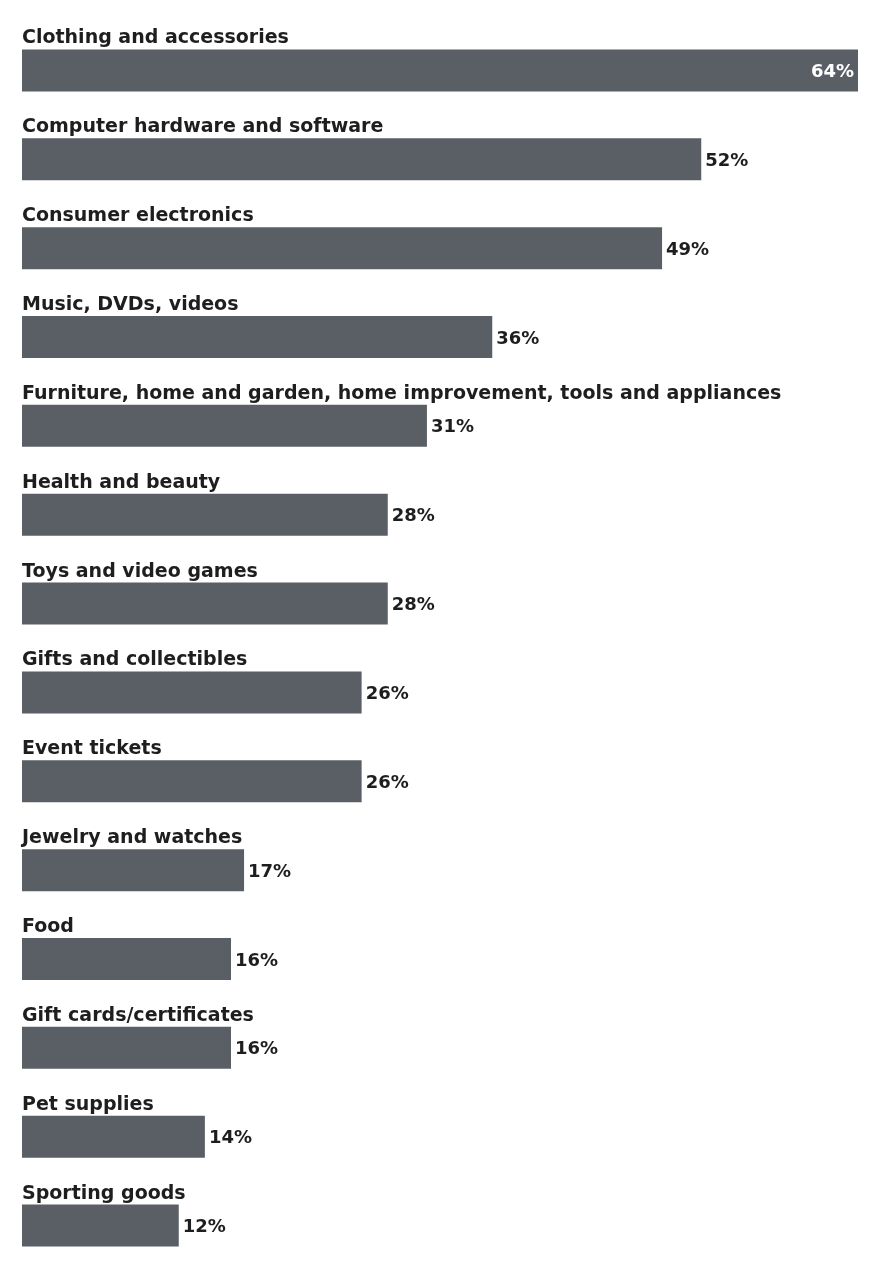 Image resolution: width=874 pixels, height=1280 pixels. Describe the element at coordinates (270, 870) in the screenshot. I see `data-label: 17%` at that location.